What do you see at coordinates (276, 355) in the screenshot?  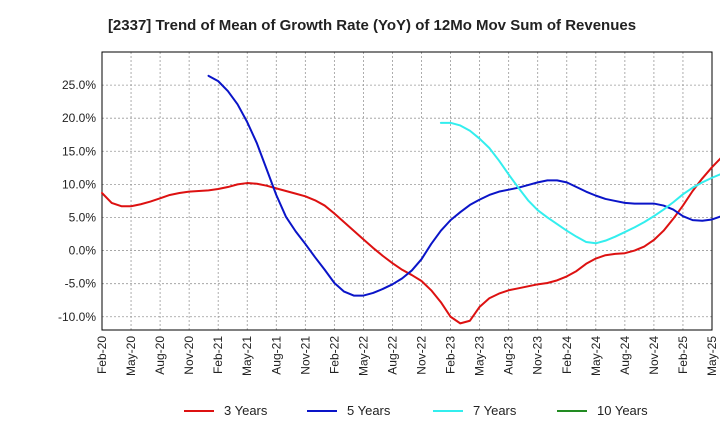 I see `x-tick-label: Aug-21` at bounding box center [276, 355].